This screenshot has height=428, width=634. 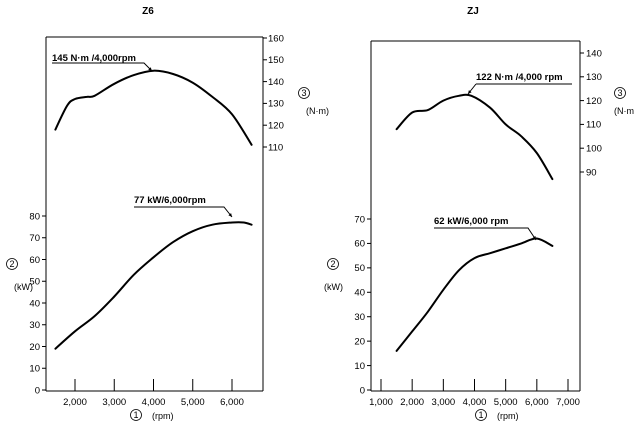 I want to click on panel-2-torque-tick-label: 90, so click(x=591, y=172).